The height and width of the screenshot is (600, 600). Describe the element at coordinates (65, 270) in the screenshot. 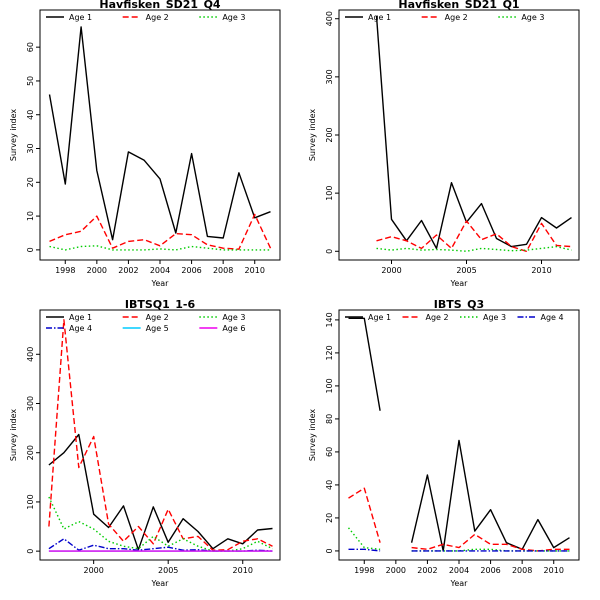

I see `x-tick-label: 1998` at that location.